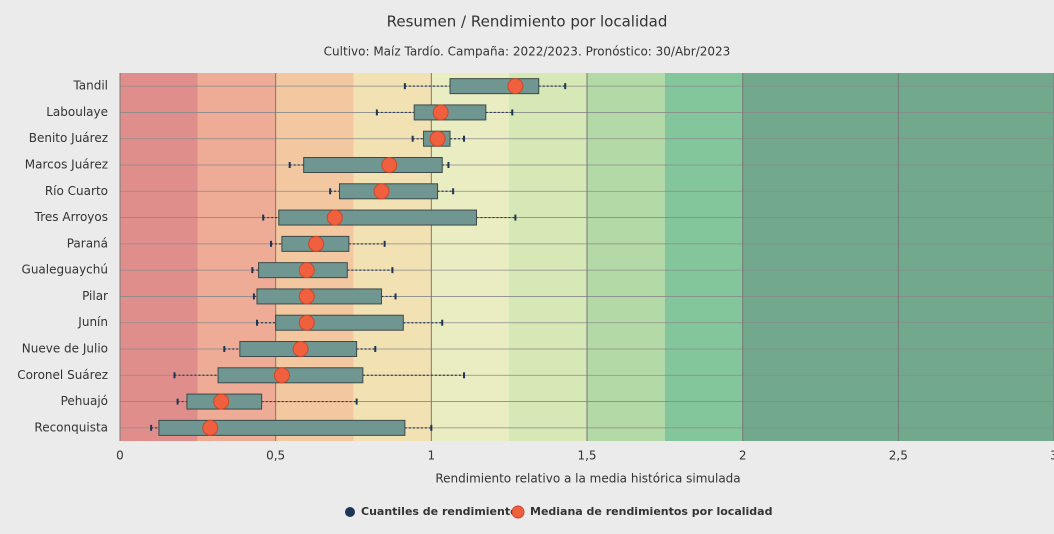  Describe the element at coordinates (92, 322) in the screenshot. I see `y-tick-label: Junín` at that location.